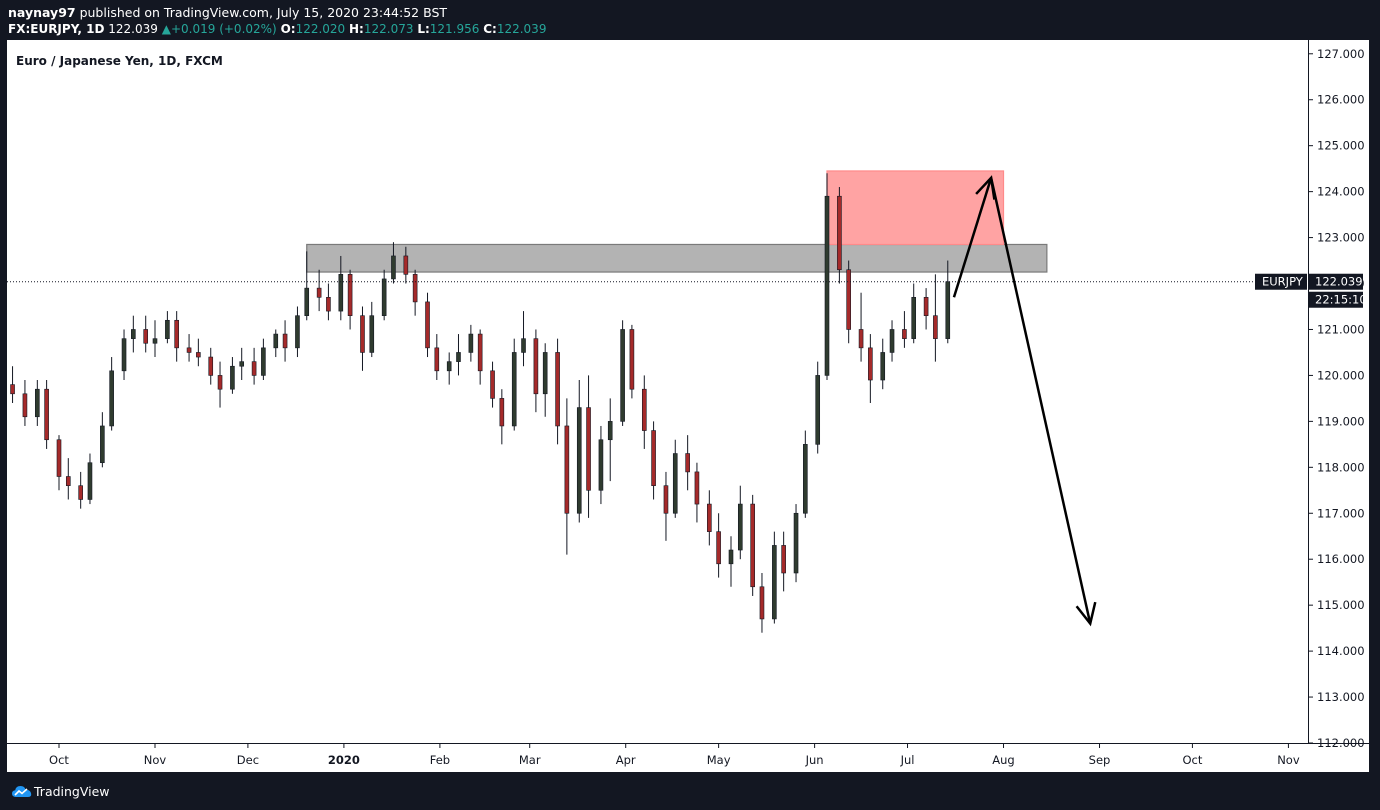  I want to click on author-name: naynay97, so click(42, 12).